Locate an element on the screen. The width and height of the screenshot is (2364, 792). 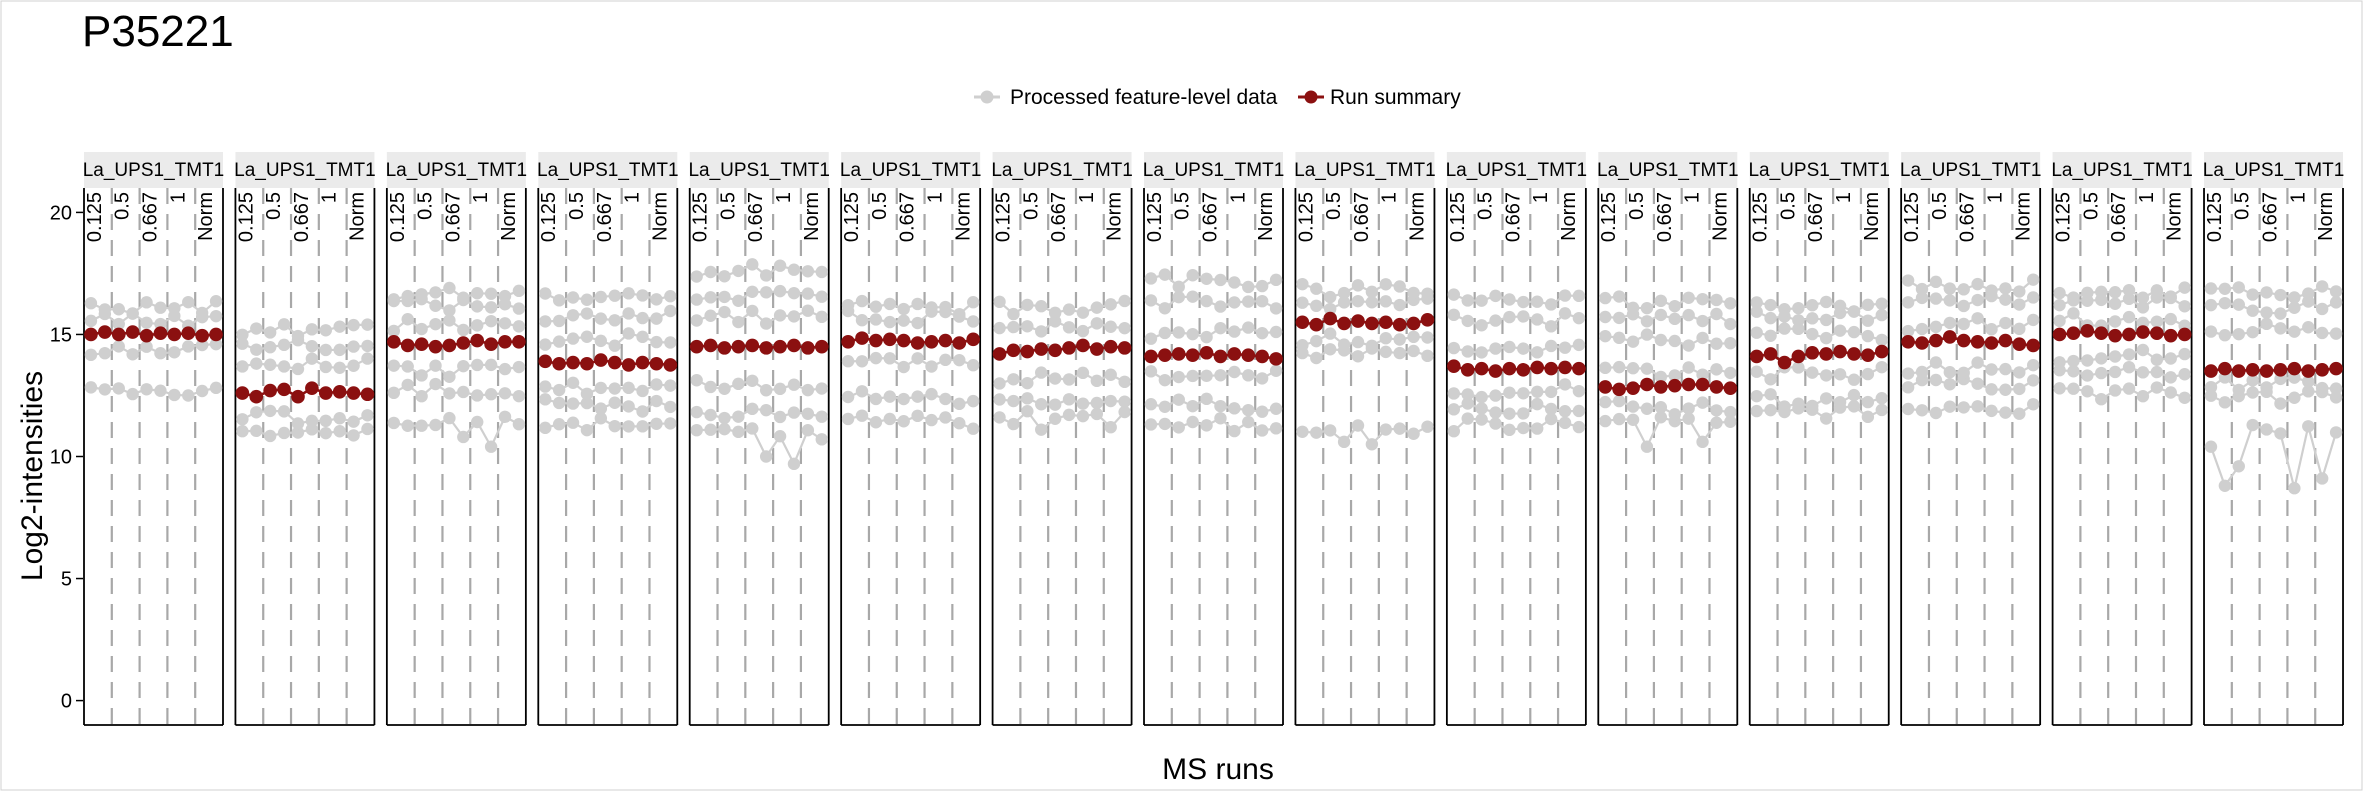
condition-label: 0.667 is located at coordinates (1362, 217).